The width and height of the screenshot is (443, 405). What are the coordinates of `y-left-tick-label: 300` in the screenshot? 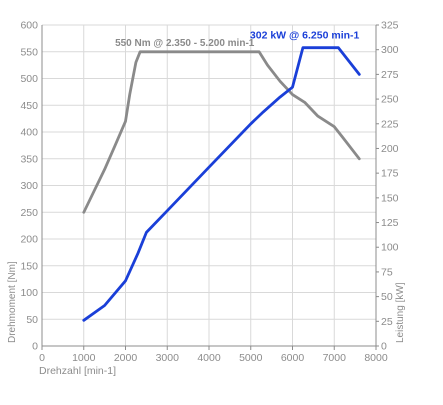 It's located at (29, 186).